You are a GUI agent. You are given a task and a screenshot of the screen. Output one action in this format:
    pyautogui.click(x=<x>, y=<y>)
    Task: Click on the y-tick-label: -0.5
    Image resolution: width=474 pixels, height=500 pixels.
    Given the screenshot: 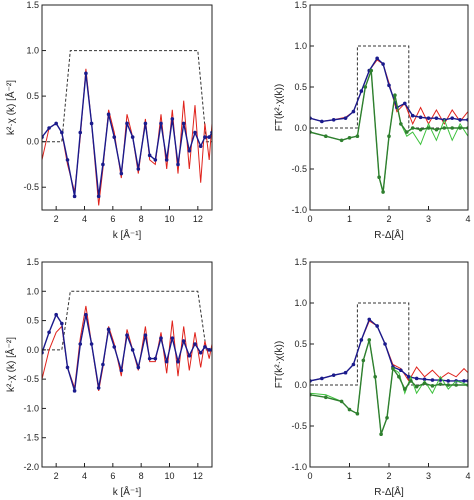 What is the action you would take?
    pyautogui.click(x=299, y=426)
    